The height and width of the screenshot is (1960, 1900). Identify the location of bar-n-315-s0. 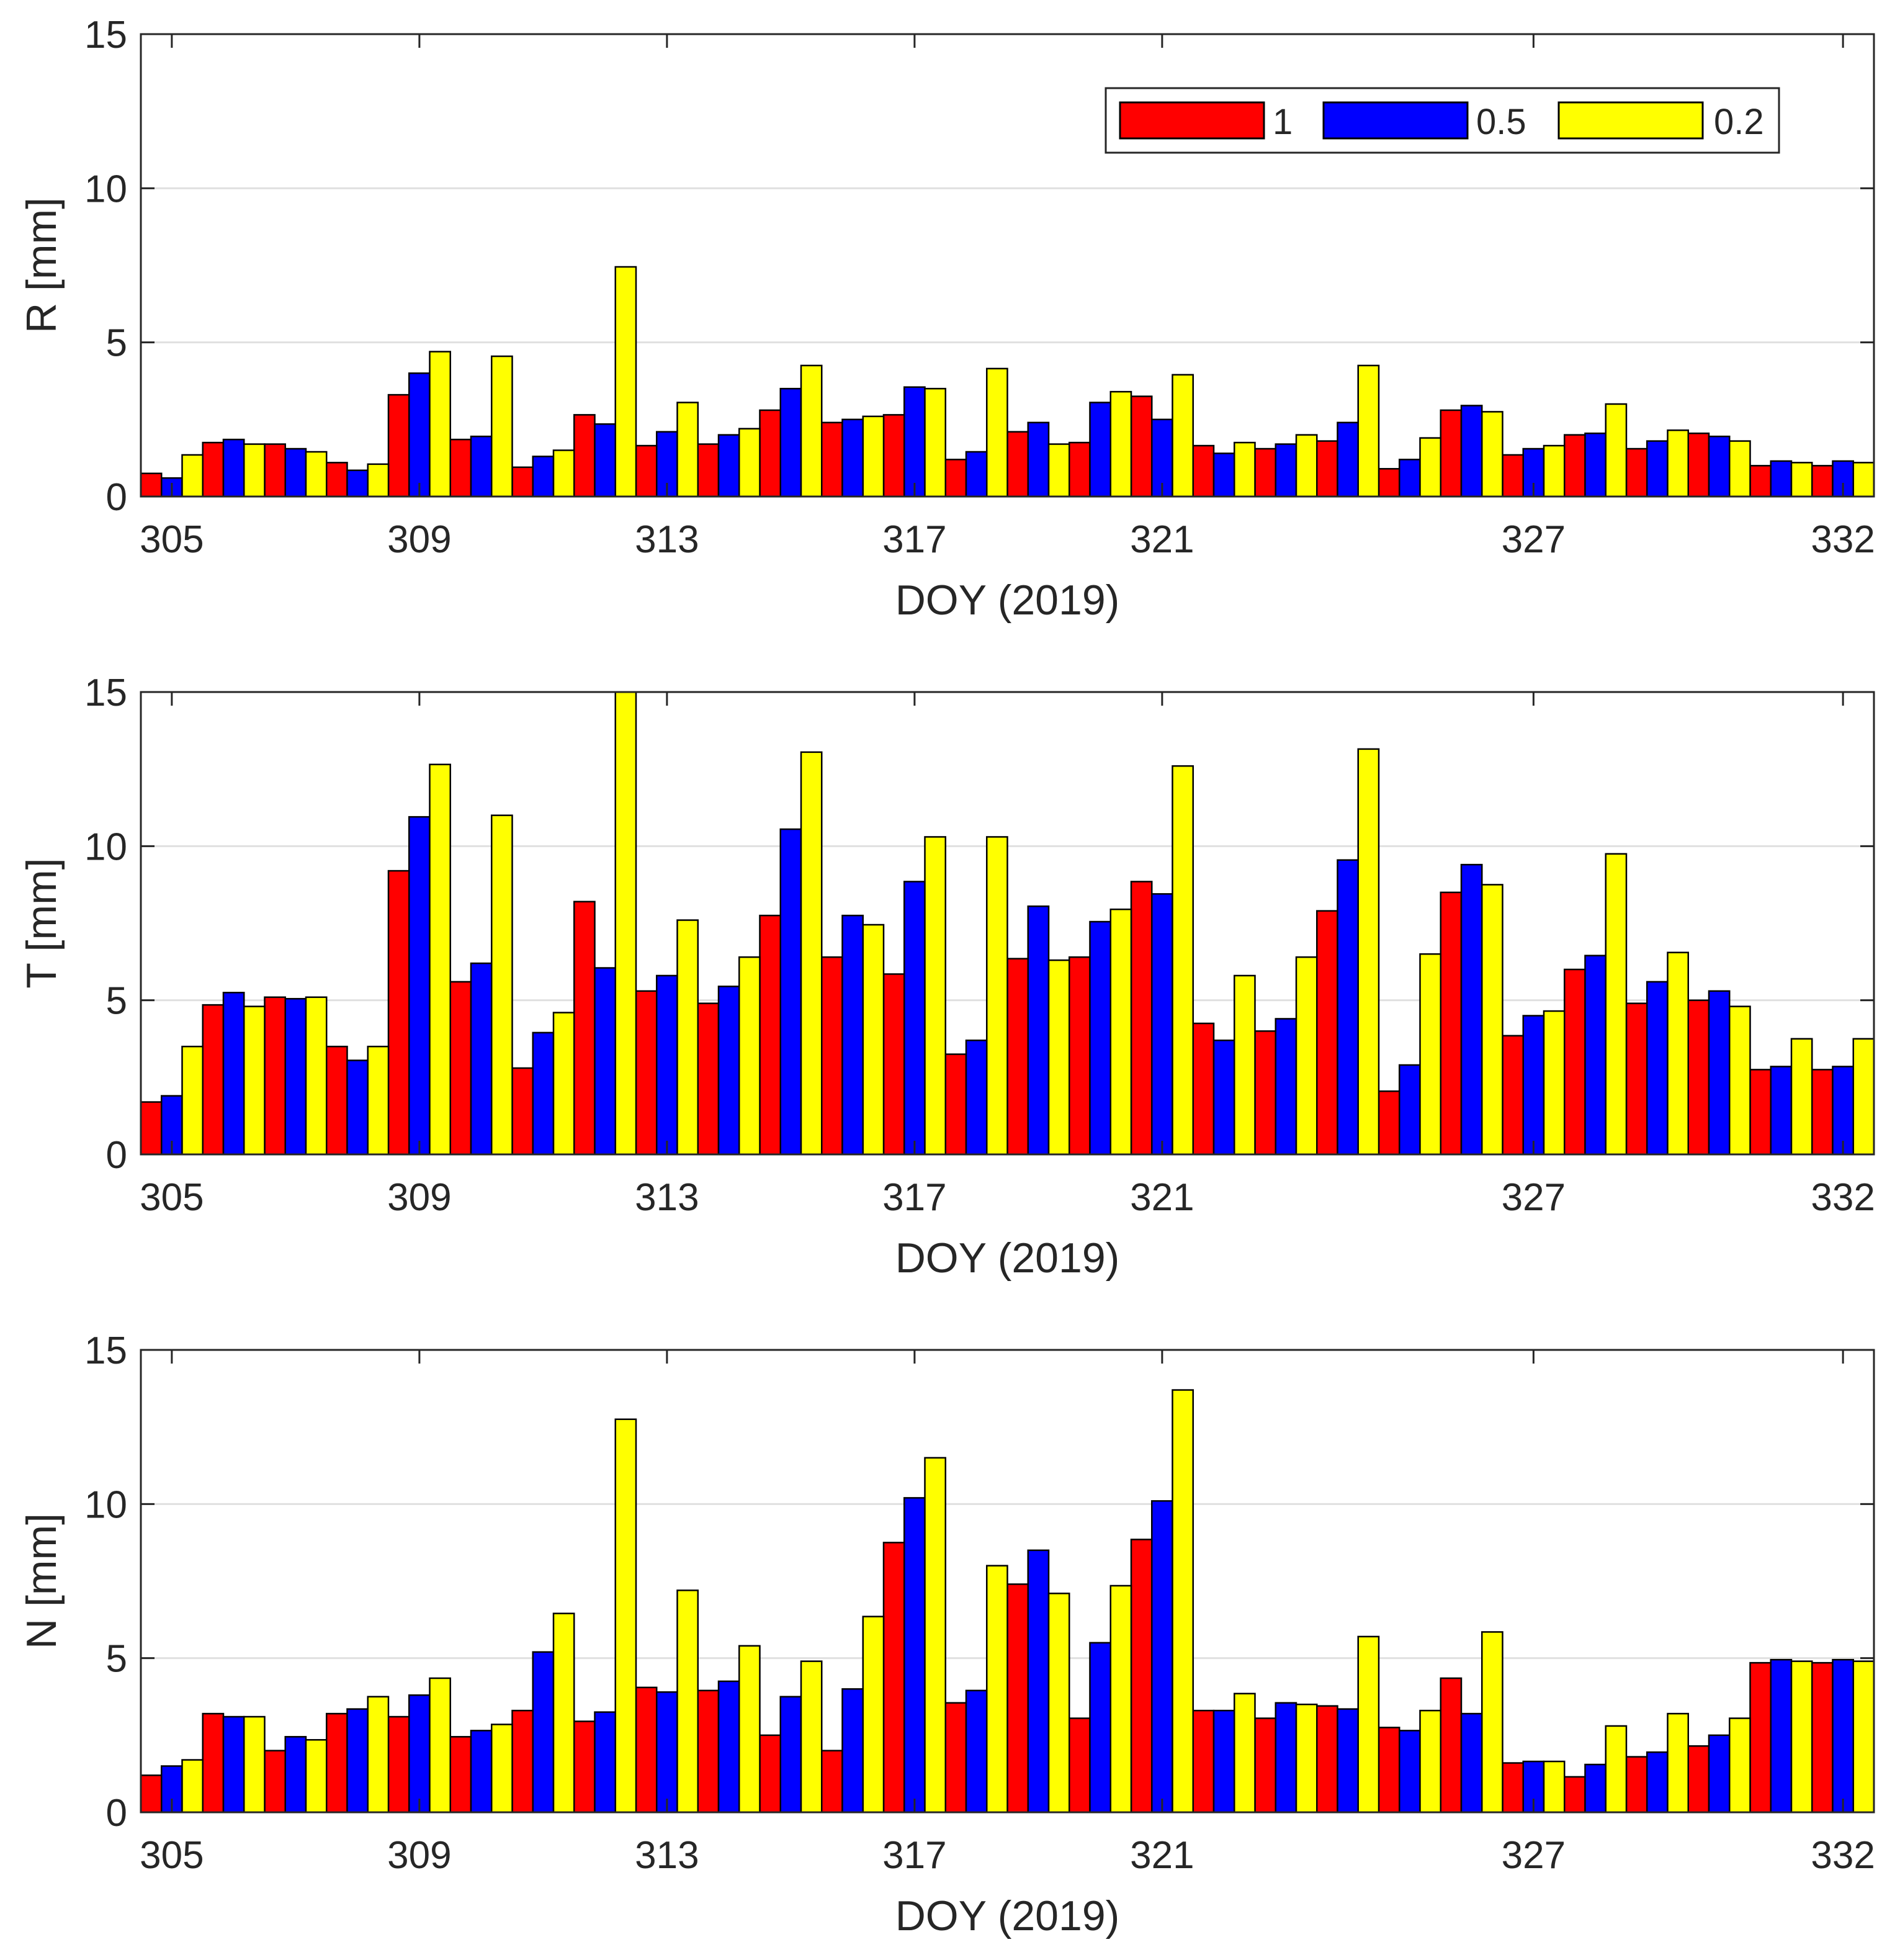
(770, 1774).